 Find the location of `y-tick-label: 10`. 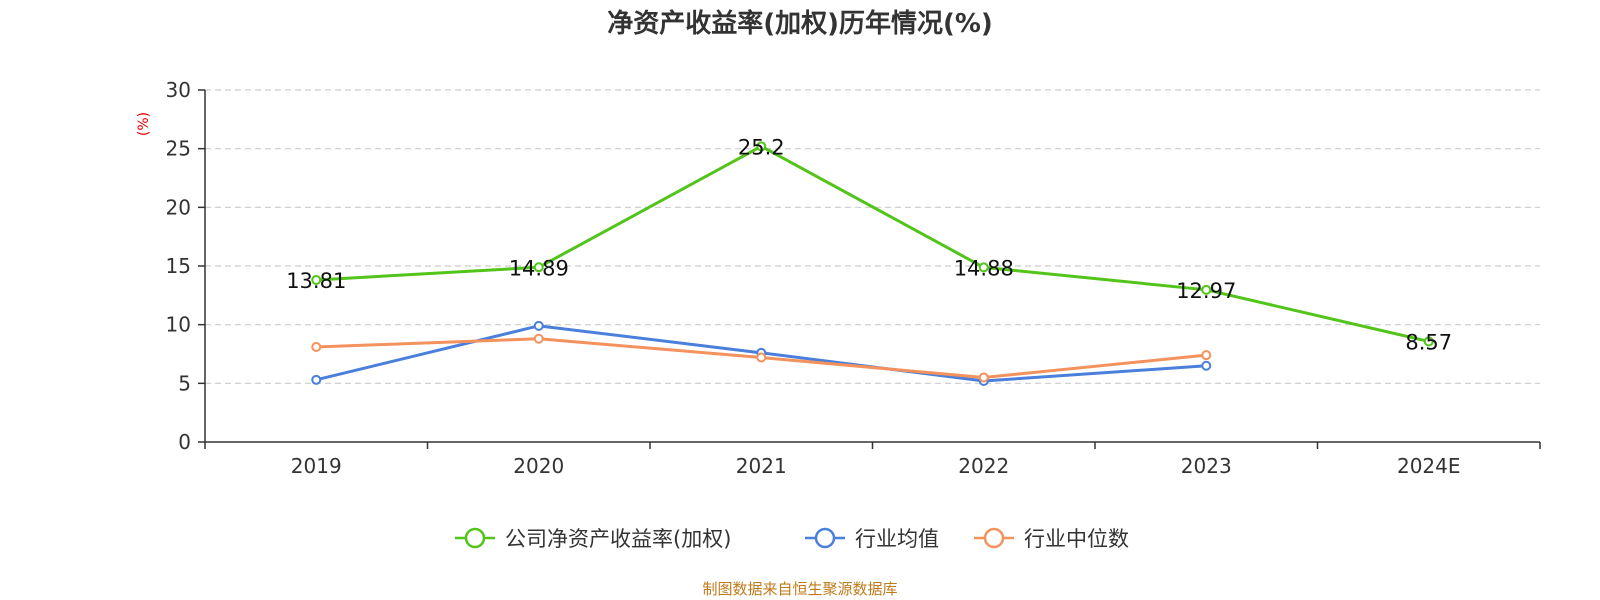

y-tick-label: 10 is located at coordinates (178, 325).